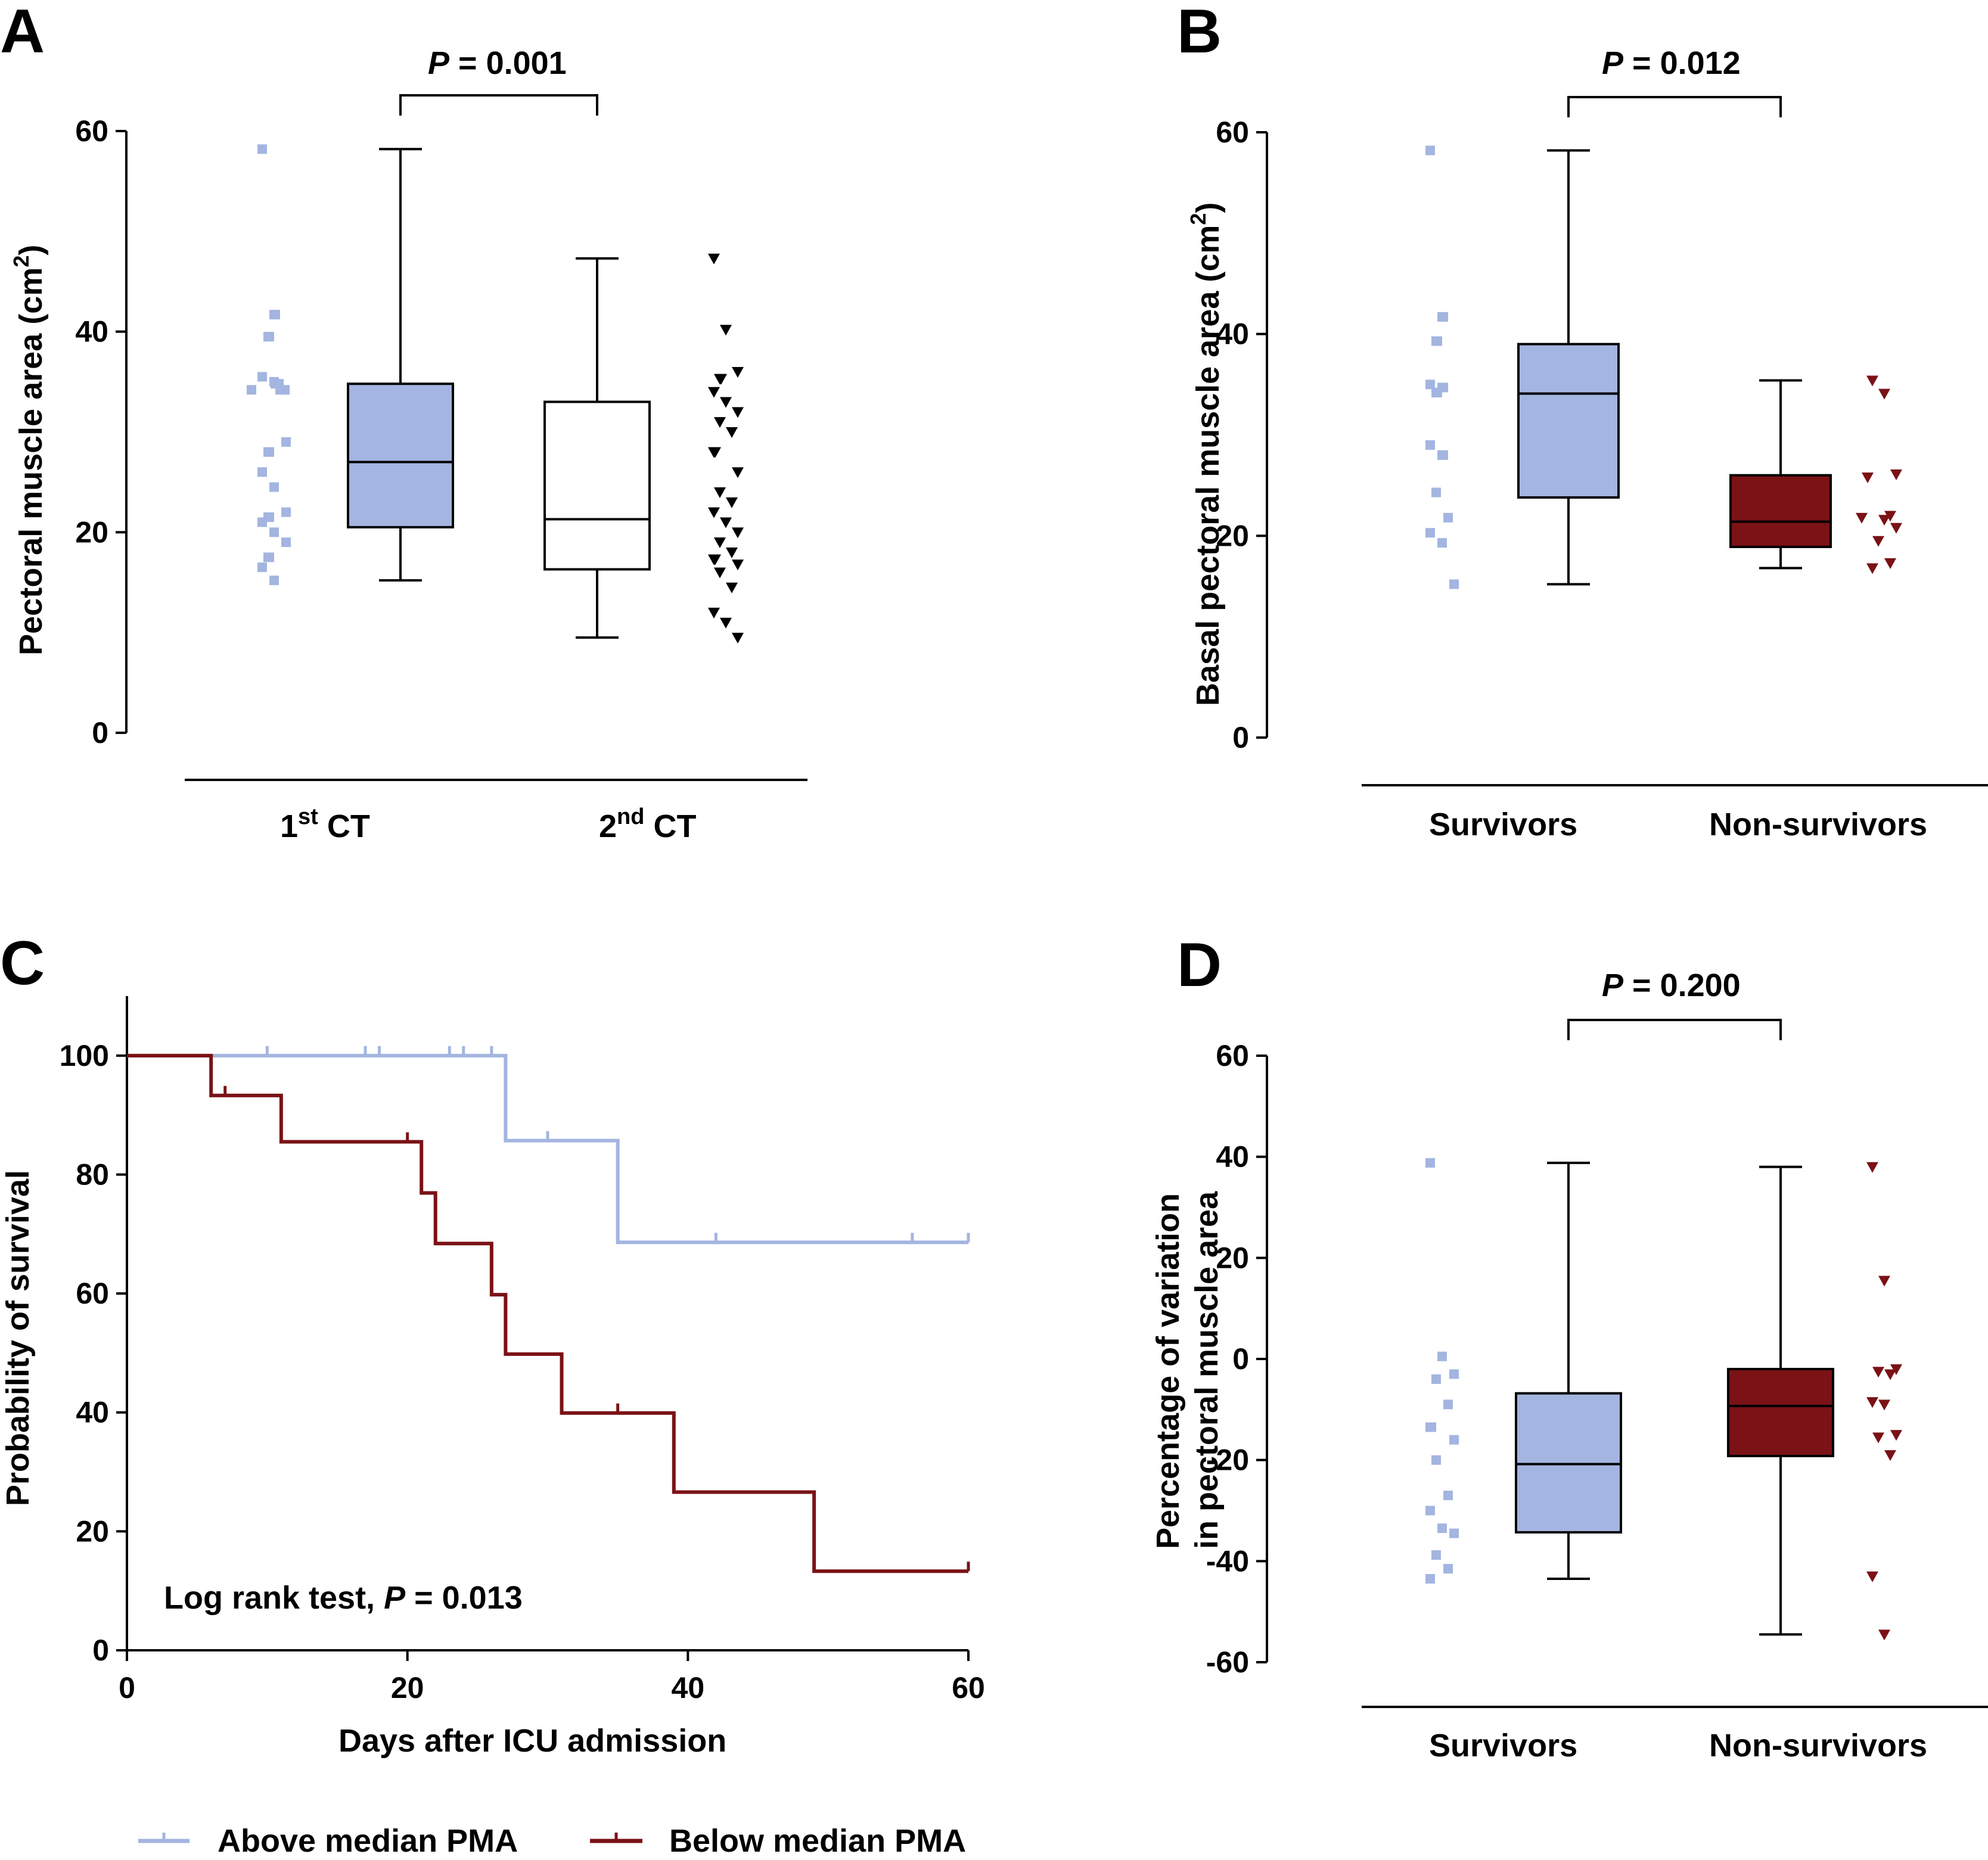  I want to click on p-value-d: P = 0.200, so click(1671, 986).